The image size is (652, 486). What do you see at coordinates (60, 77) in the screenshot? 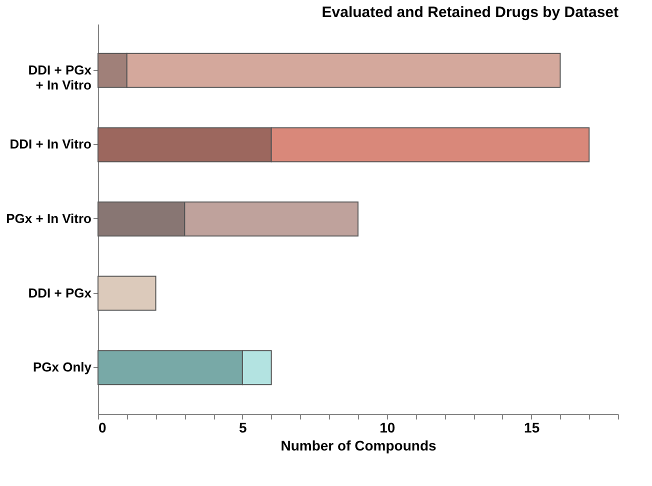
I see `y-tick-label: DDI + PGx + In Vitro` at bounding box center [60, 77].